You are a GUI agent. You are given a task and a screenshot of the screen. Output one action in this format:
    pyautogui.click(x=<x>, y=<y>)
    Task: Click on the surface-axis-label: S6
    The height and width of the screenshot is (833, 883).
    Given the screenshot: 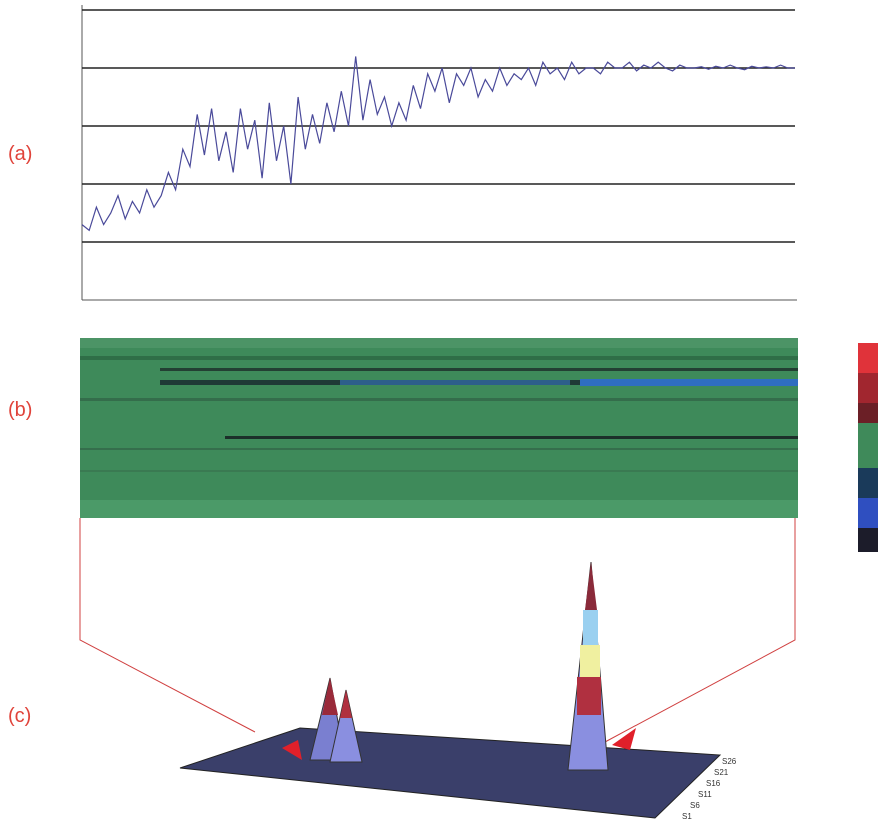 What is the action you would take?
    pyautogui.click(x=695, y=805)
    